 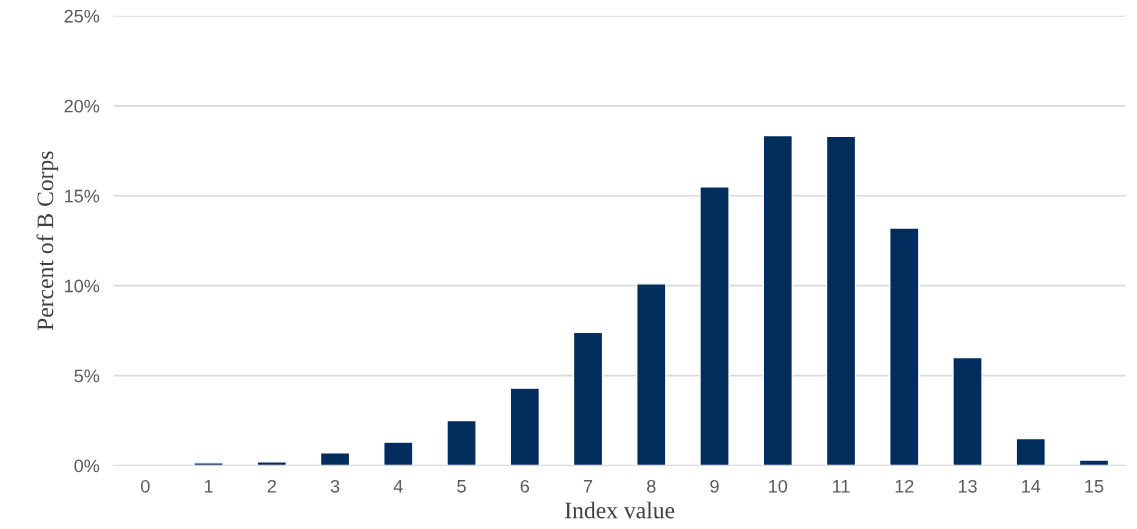 I want to click on x-axis-title: Index value, so click(x=620, y=510).